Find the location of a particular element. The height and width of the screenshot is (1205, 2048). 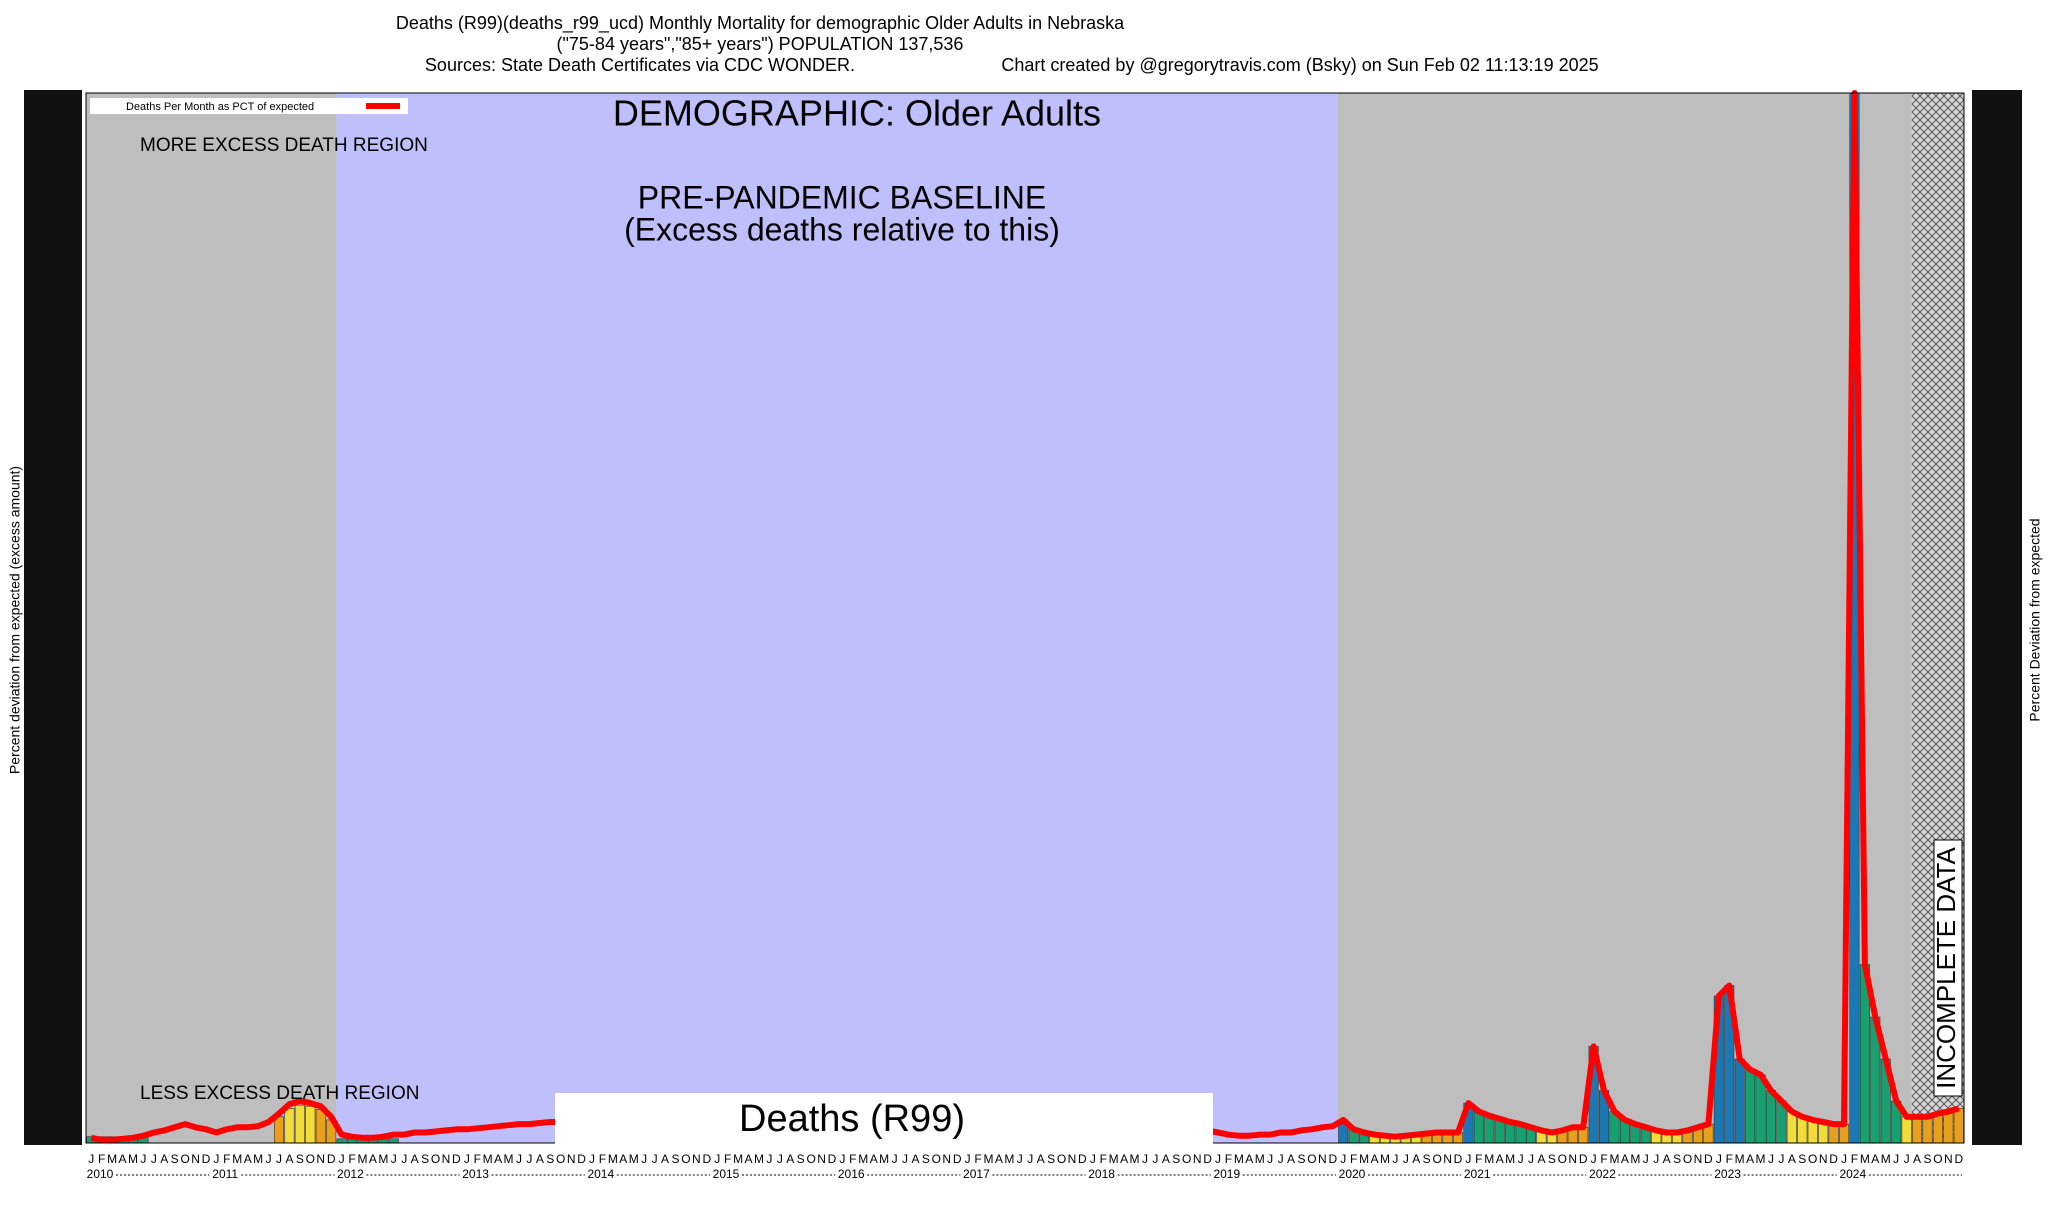

annotation: MORE EXCESS DEATH REGION is located at coordinates (284, 145).